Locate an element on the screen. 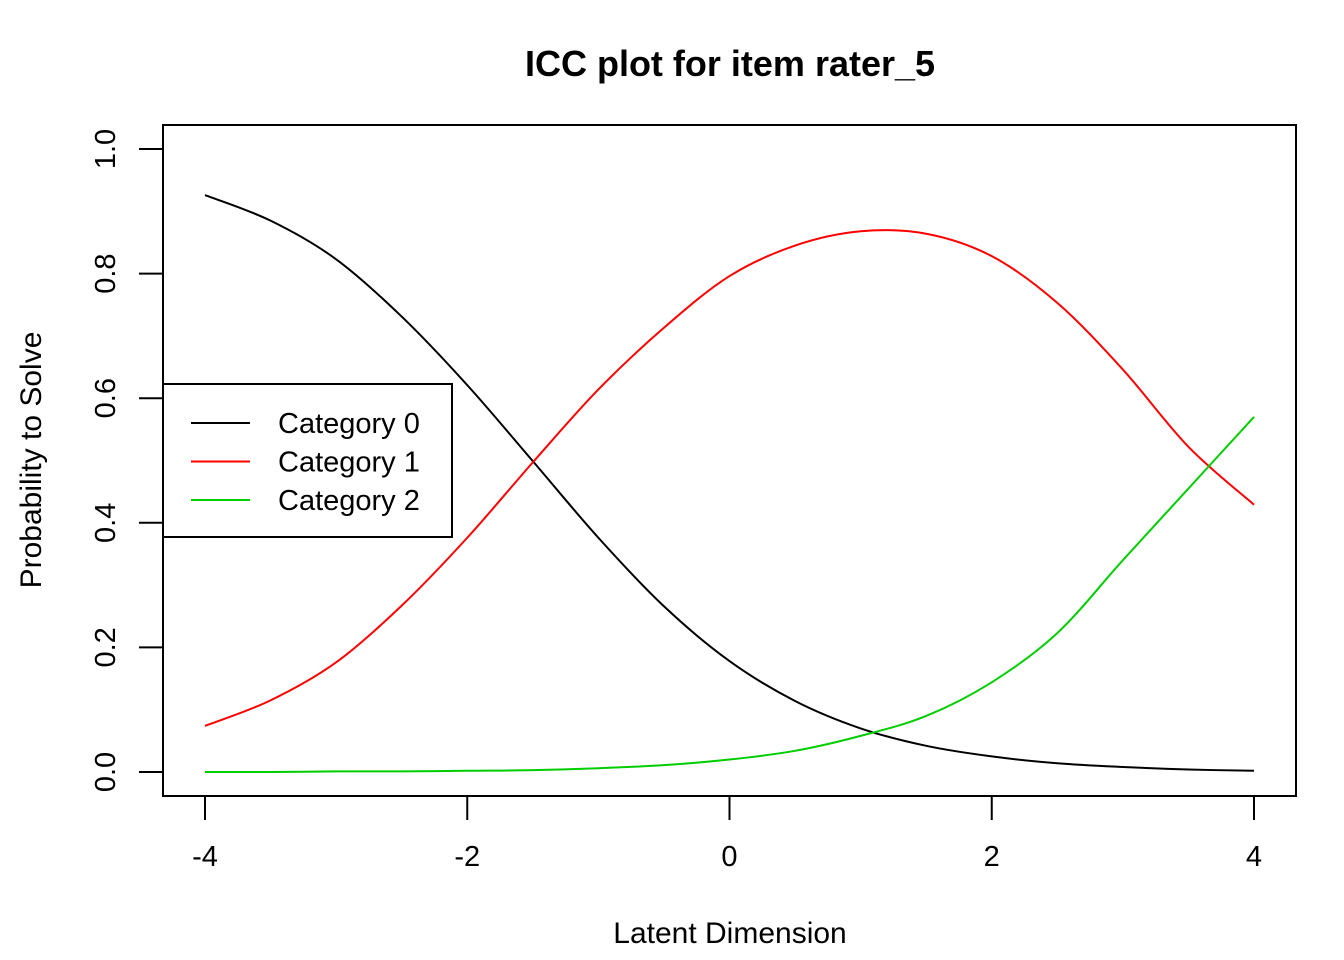  legend-label-category-2: Category 2 is located at coordinates (349, 501).